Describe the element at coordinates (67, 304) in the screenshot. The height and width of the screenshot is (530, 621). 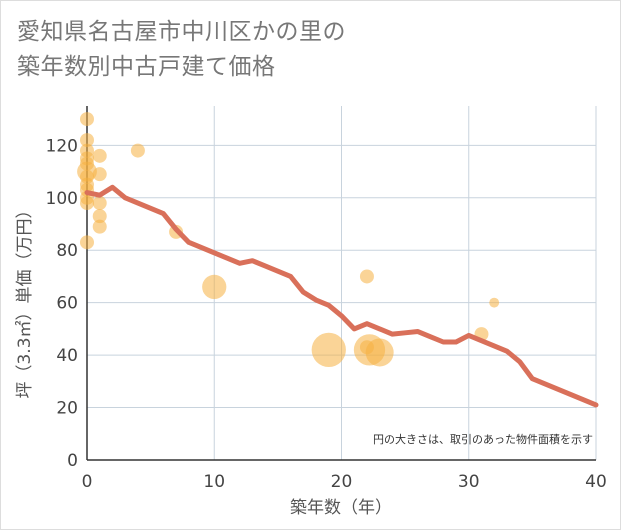
I see `y-tick-label: 60` at that location.